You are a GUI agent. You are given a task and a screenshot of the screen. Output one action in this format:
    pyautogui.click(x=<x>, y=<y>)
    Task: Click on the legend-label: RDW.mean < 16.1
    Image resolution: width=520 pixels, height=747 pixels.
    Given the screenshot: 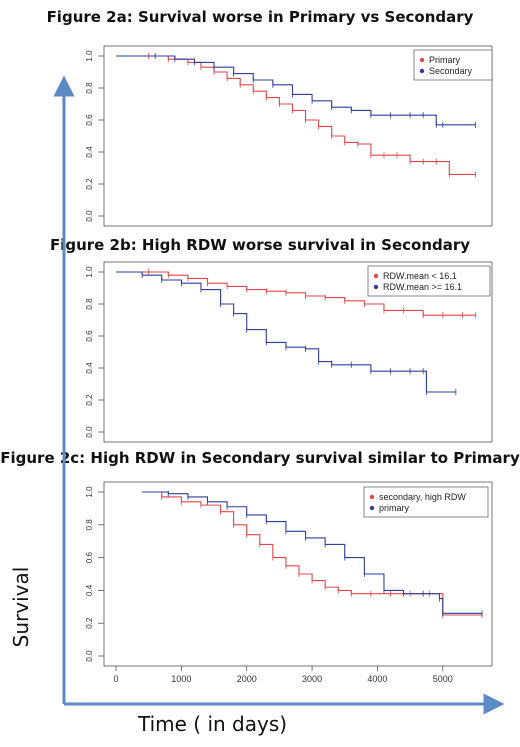 What is the action you would take?
    pyautogui.click(x=420, y=276)
    